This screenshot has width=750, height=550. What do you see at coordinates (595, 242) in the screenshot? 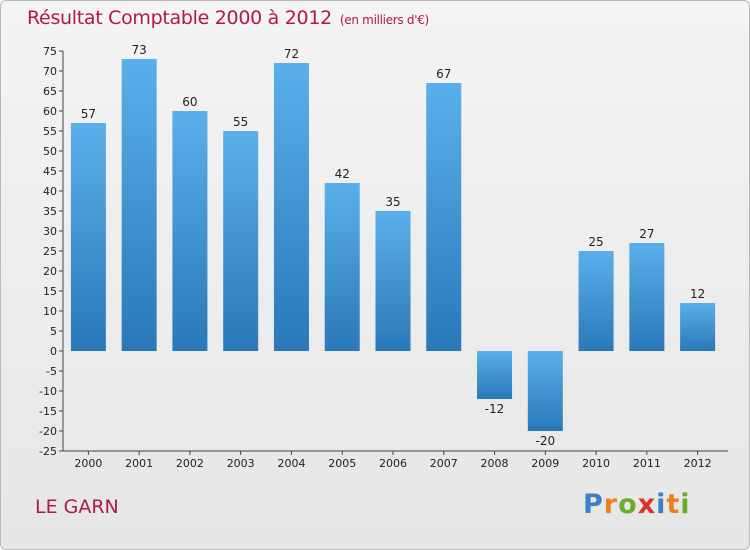
I see `data-label-2010: 25` at bounding box center [595, 242].